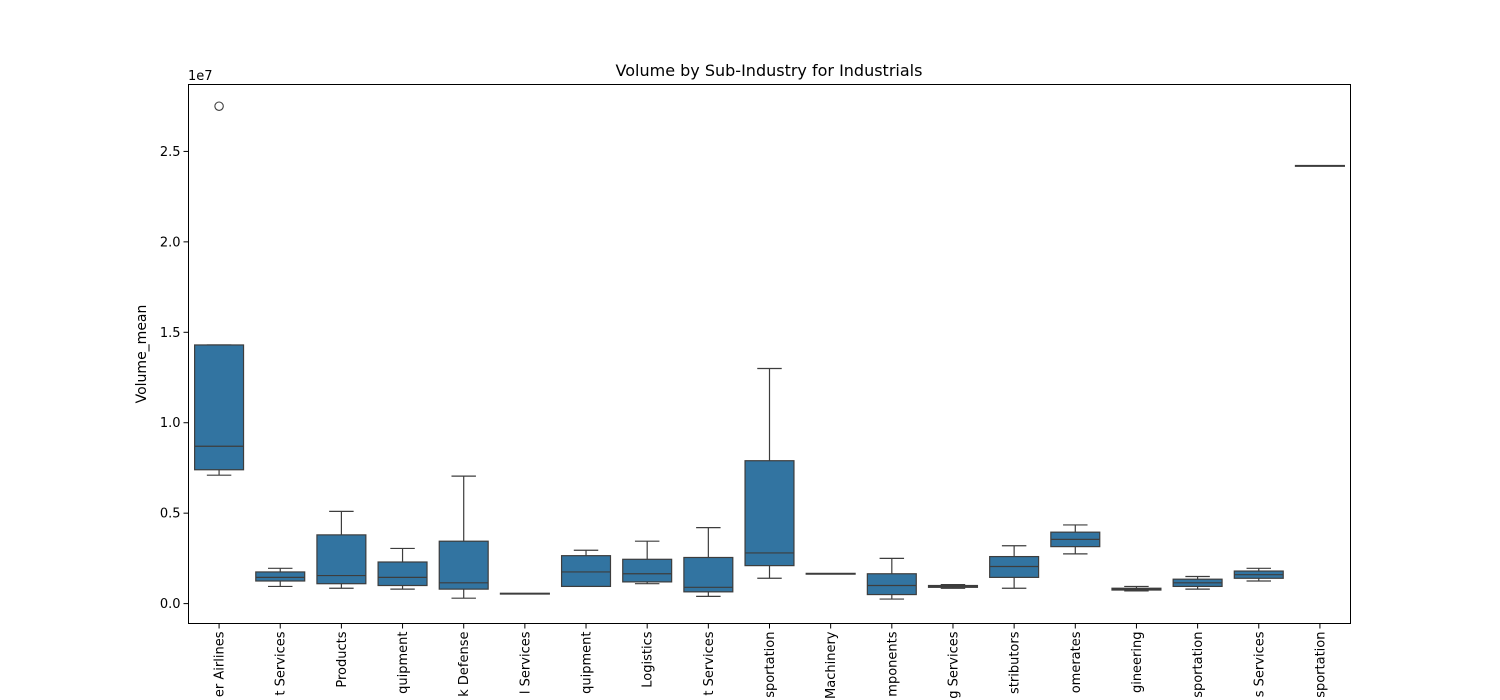 The image size is (1500, 700). Describe the element at coordinates (1015, 662) in the screenshot. I see `x-tick-label: stributors` at that location.